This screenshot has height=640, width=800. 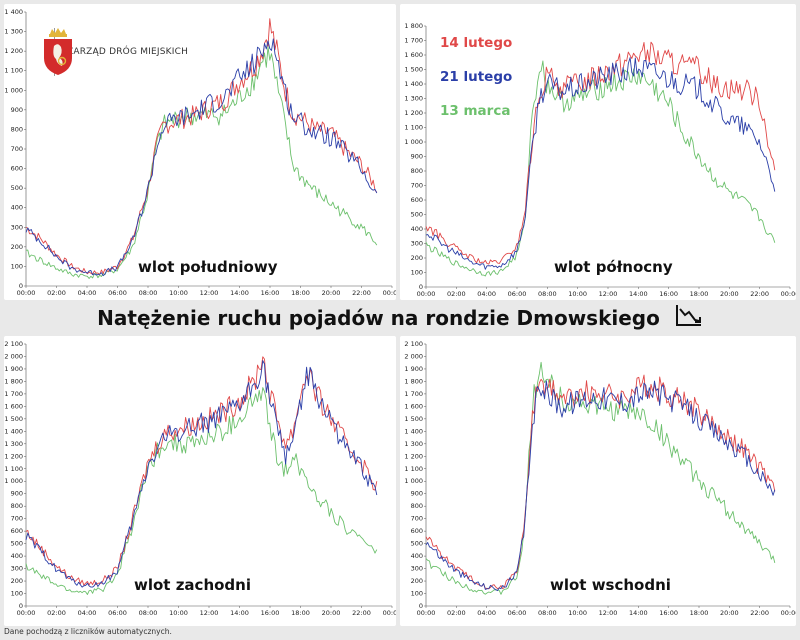 What do you see at coordinates (56, 613) in the screenshot?
I see `x-tick-label: 02:00` at bounding box center [56, 613].